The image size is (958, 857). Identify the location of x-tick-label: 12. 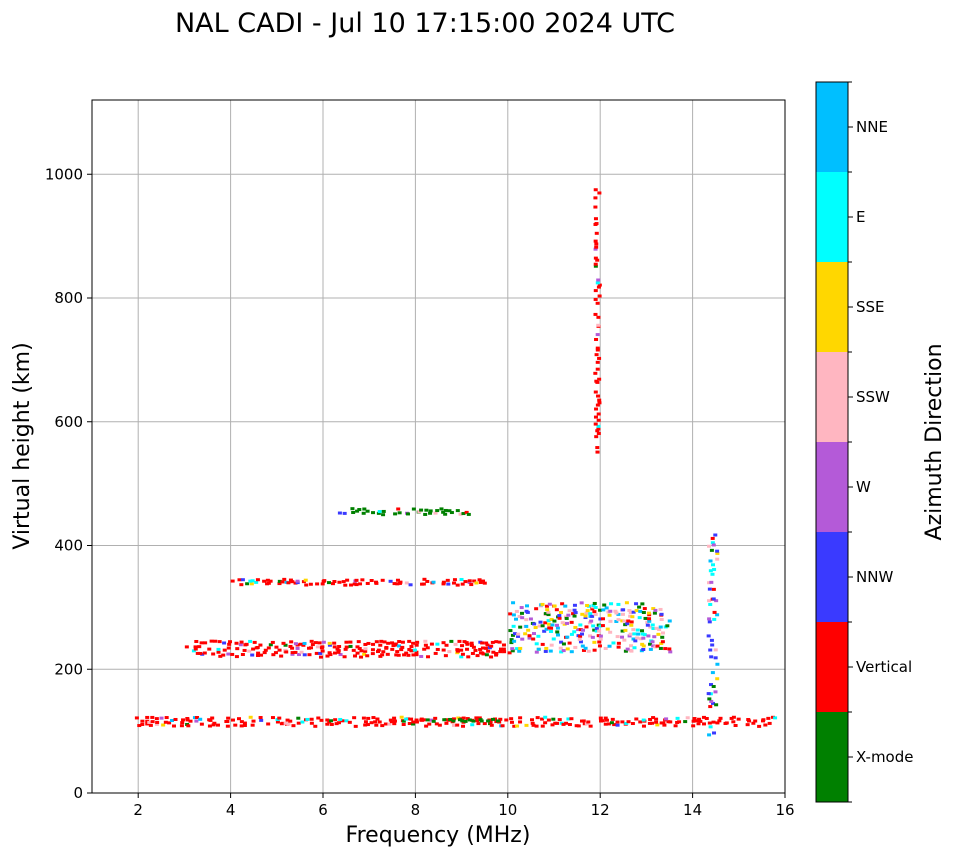
(600, 810).